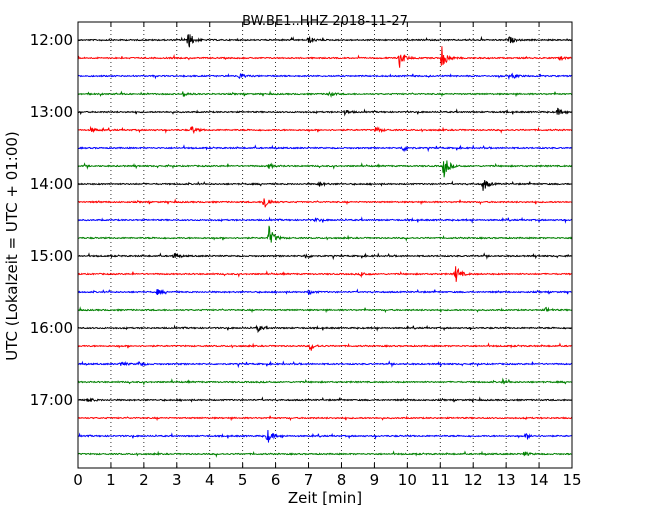 This screenshot has height=520, width=650. Describe the element at coordinates (539, 480) in the screenshot. I see `x-tick-label: 14` at that location.